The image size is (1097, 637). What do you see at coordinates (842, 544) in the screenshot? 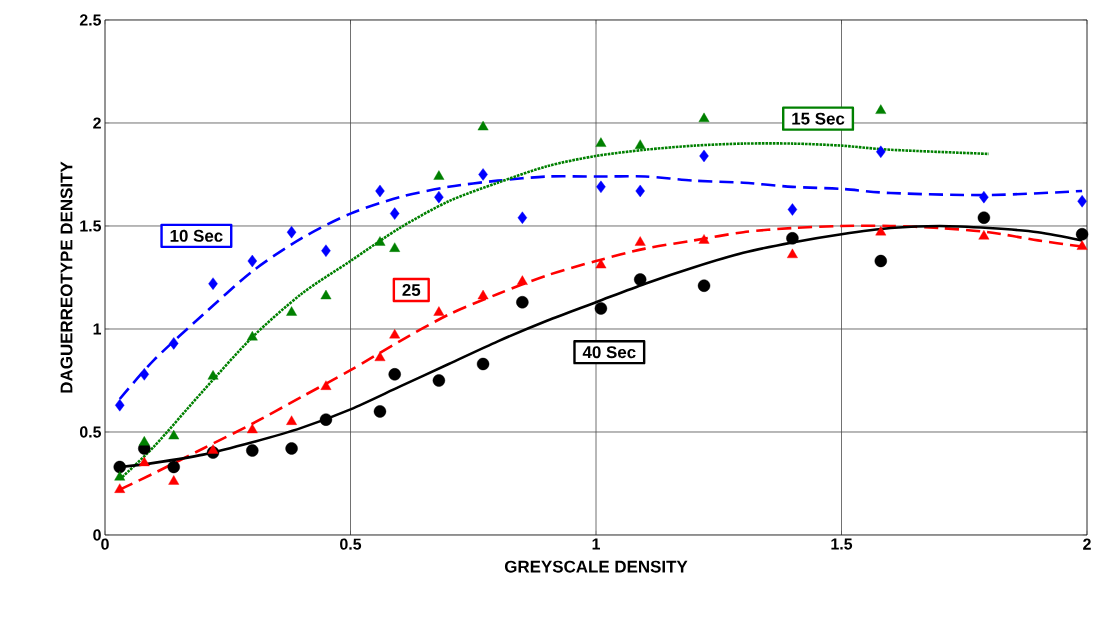
I see `x-tick-label: 1.5` at bounding box center [842, 544].